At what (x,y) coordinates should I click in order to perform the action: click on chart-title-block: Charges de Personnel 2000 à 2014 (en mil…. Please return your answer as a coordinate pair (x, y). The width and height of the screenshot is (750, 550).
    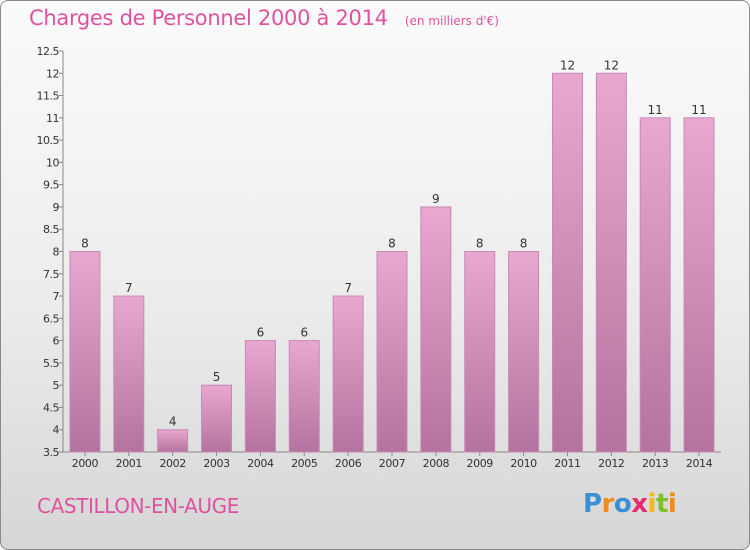
    Looking at the image, I should click on (264, 18).